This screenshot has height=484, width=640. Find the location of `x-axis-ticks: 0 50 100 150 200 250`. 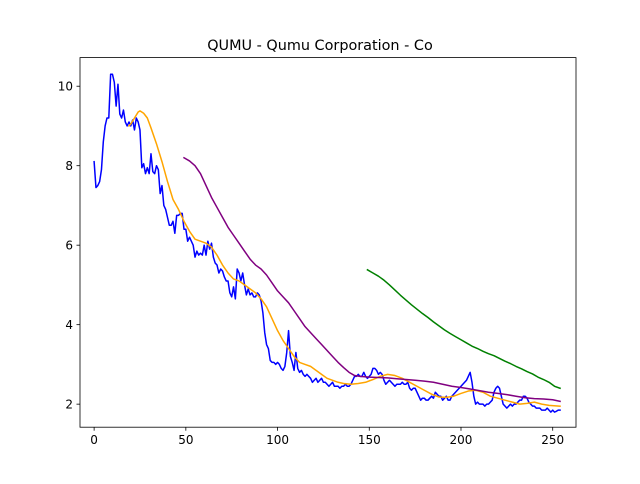

x-axis-ticks: 0 50 100 150 200 250 is located at coordinates (327, 437).